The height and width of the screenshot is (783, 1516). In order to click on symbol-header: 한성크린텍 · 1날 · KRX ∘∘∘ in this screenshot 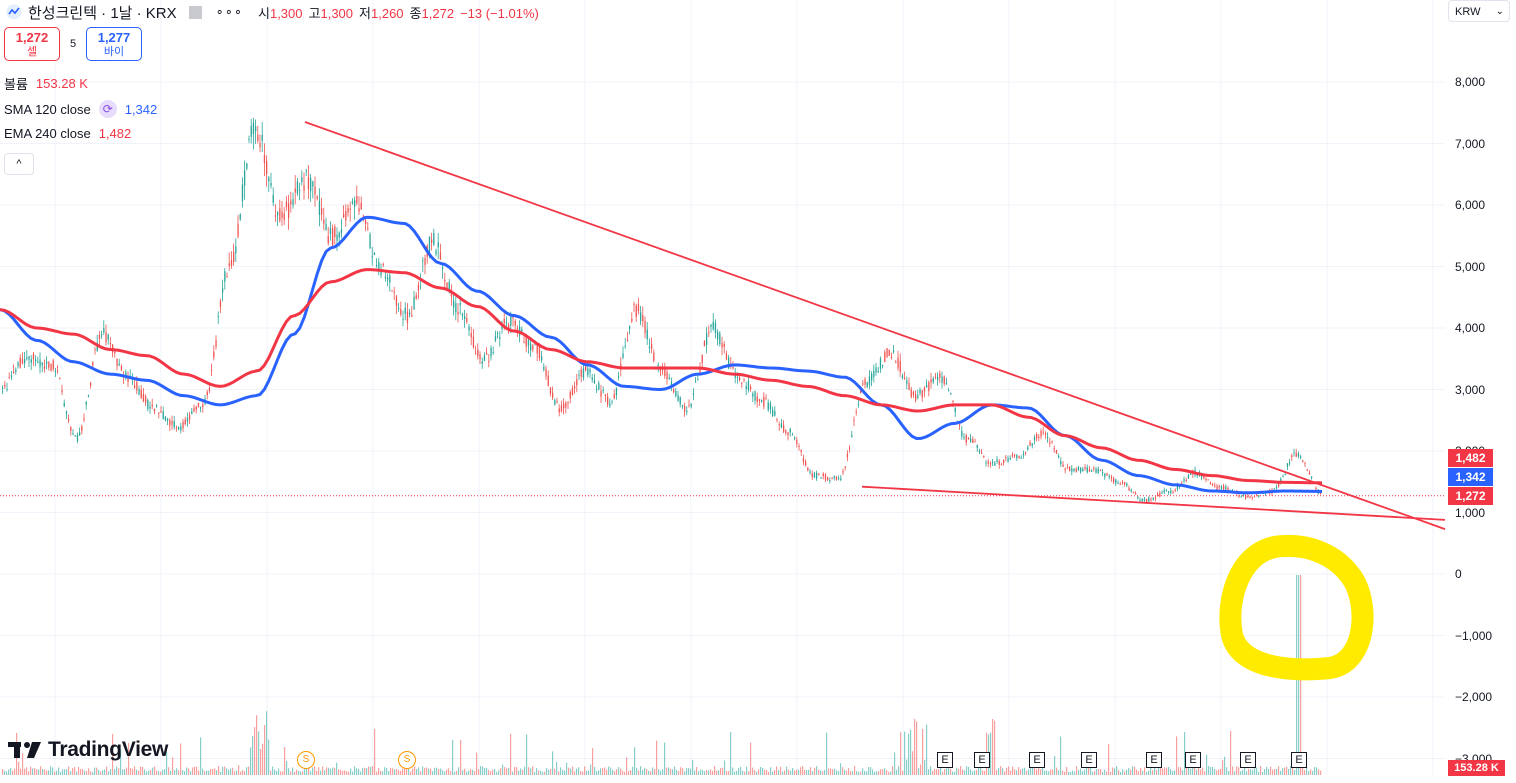, I will do `click(121, 12)`.